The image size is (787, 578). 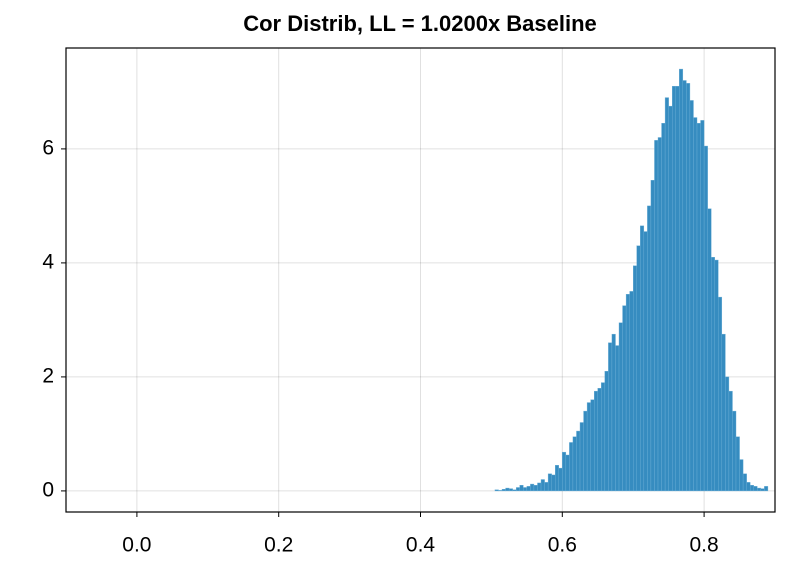 What do you see at coordinates (703, 545) in the screenshot?
I see `x-tick-label: 0.8` at bounding box center [703, 545].